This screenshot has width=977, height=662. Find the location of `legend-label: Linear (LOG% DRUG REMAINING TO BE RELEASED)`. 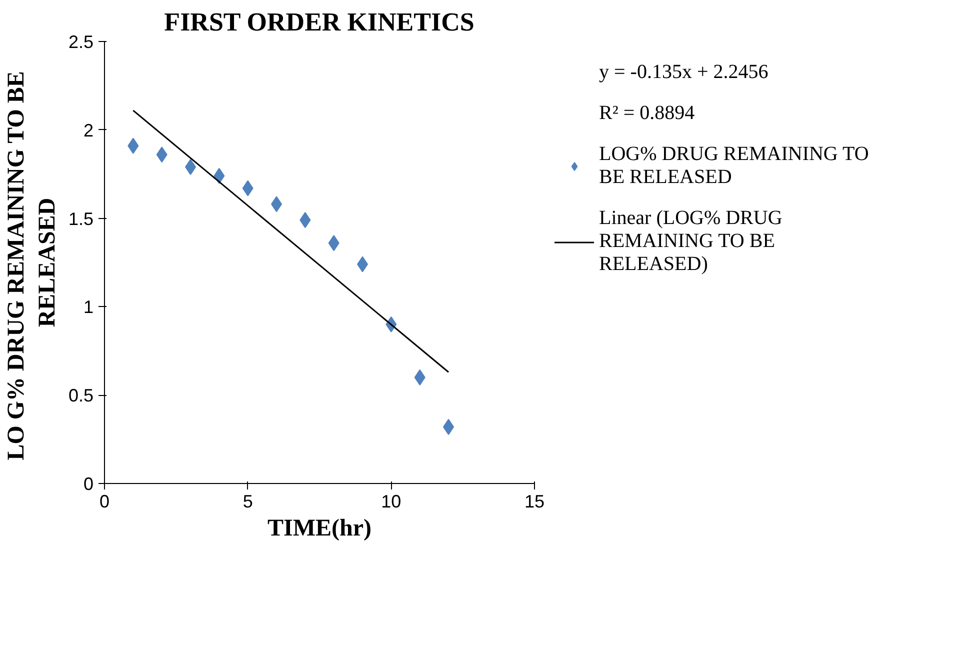

legend-label: Linear (LOG% DRUG REMAINING TO BE RELEASED) is located at coordinates (690, 241).